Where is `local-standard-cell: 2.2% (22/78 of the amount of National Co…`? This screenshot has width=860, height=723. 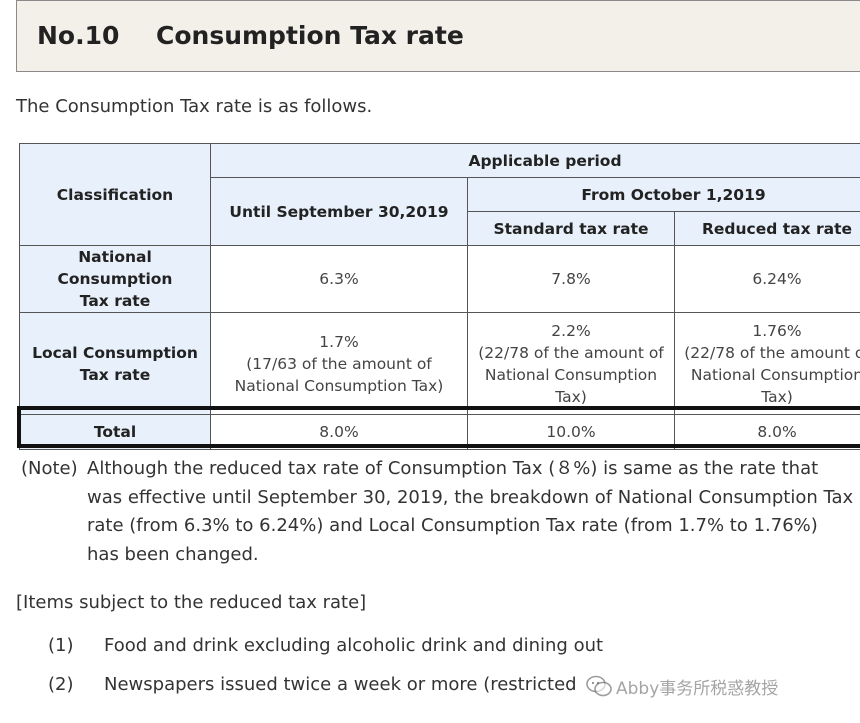 local-standard-cell: 2.2% (22/78 of the amount of National Co… is located at coordinates (571, 363).